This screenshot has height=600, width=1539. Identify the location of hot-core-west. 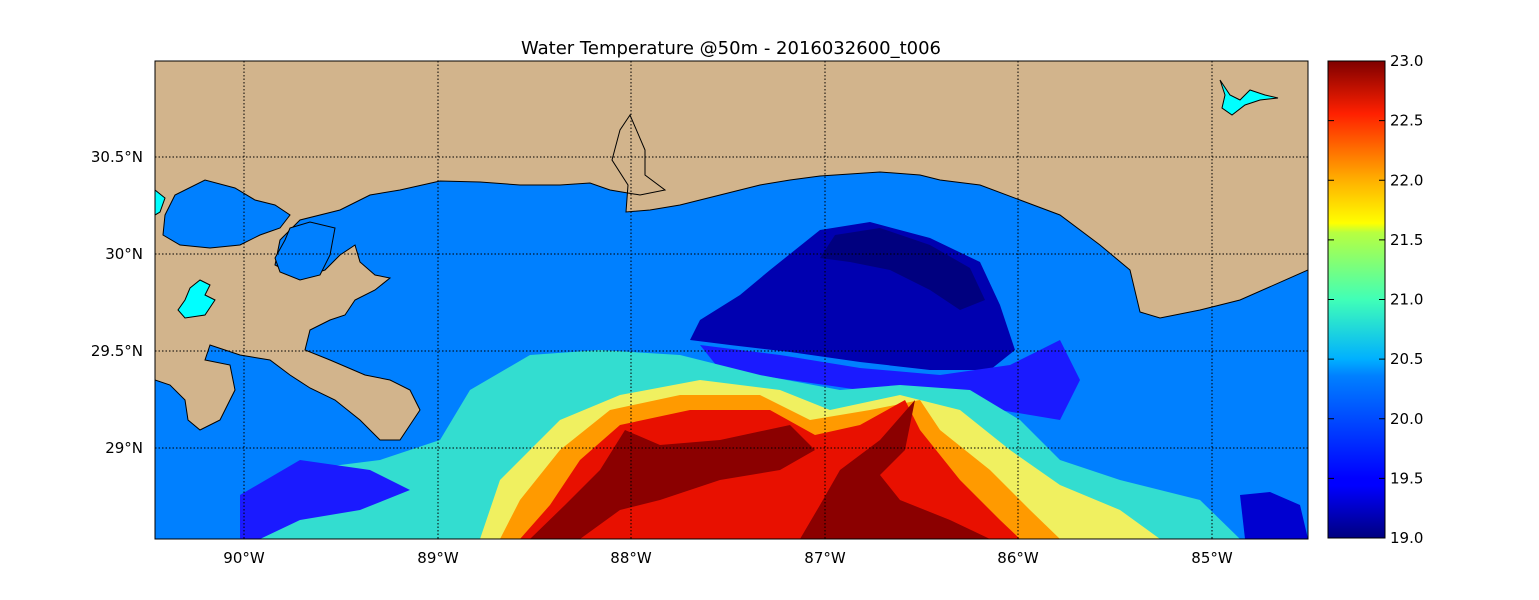
(672, 482).